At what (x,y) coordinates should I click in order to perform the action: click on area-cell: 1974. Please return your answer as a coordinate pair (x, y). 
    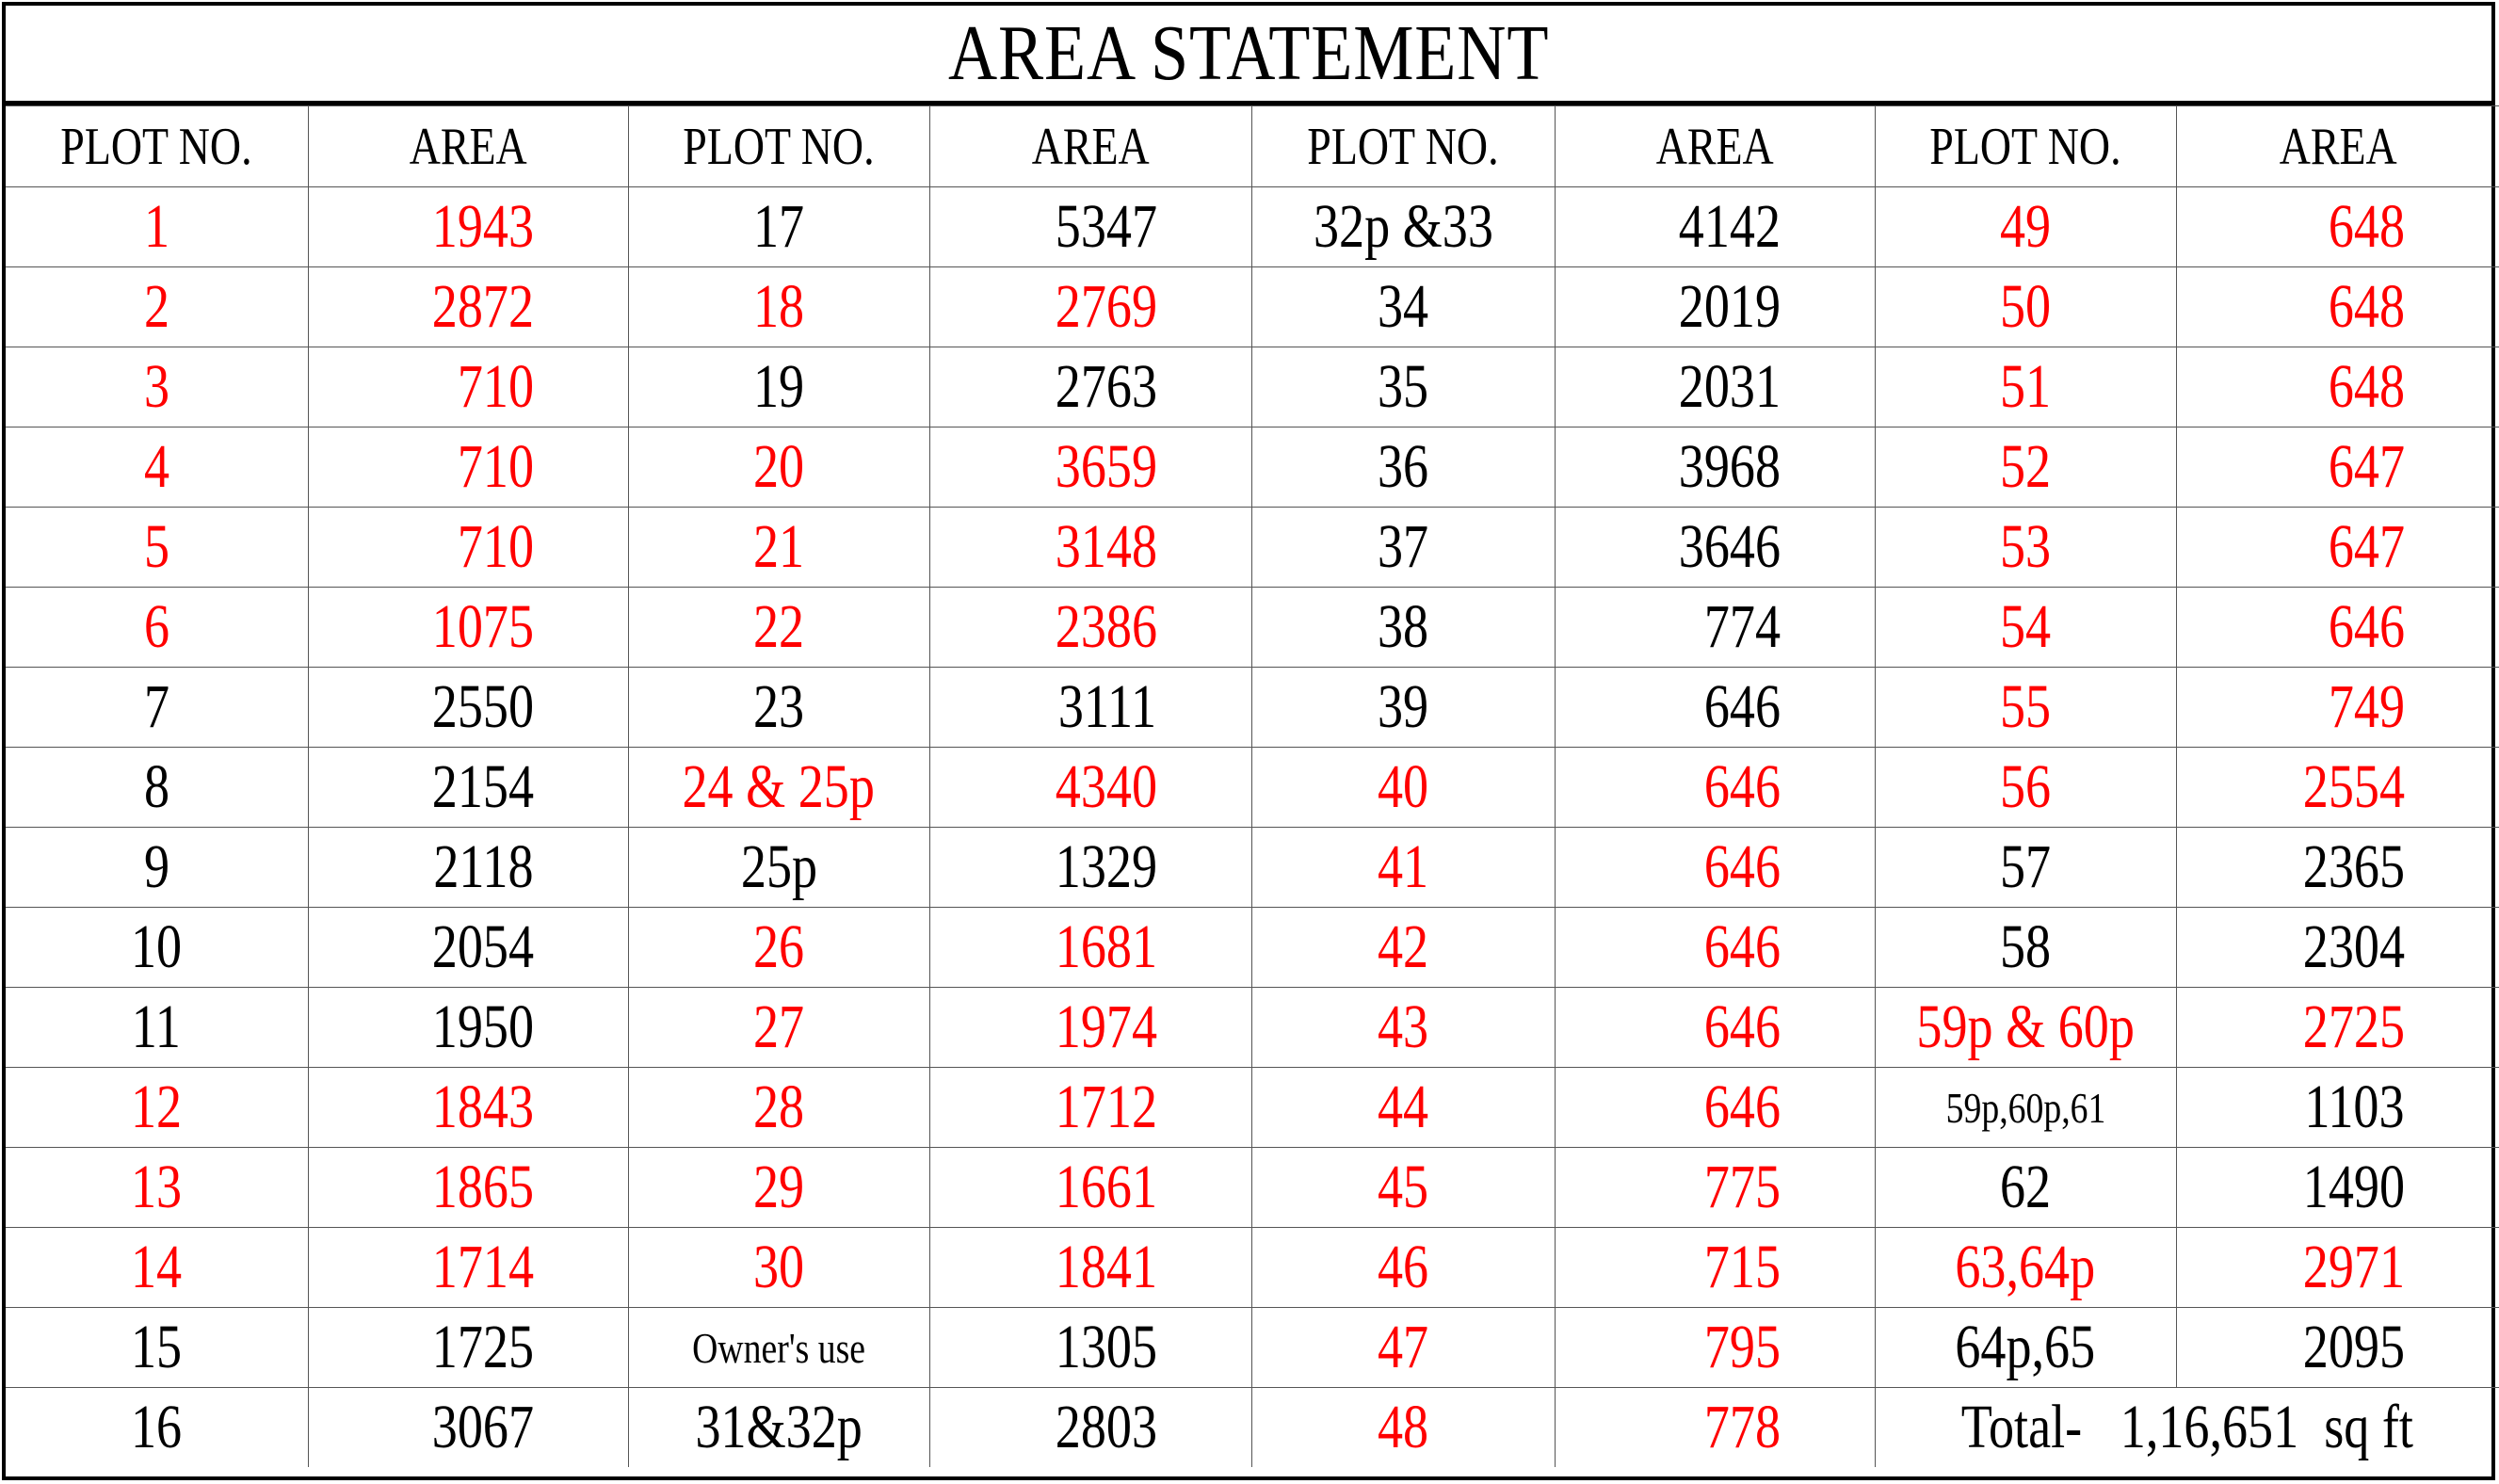
    Looking at the image, I should click on (1090, 1027).